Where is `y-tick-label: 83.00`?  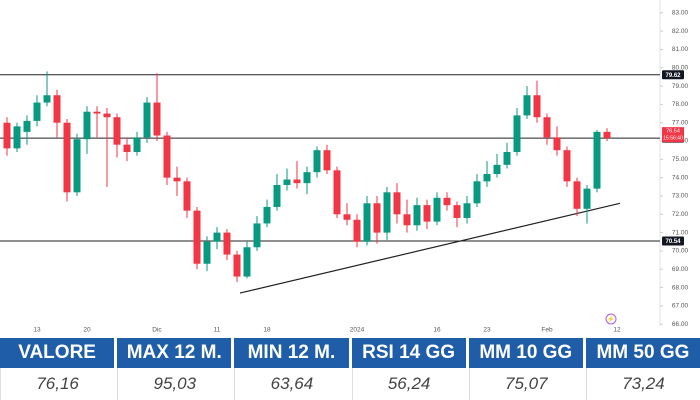
y-tick-label: 83.00 is located at coordinates (680, 13).